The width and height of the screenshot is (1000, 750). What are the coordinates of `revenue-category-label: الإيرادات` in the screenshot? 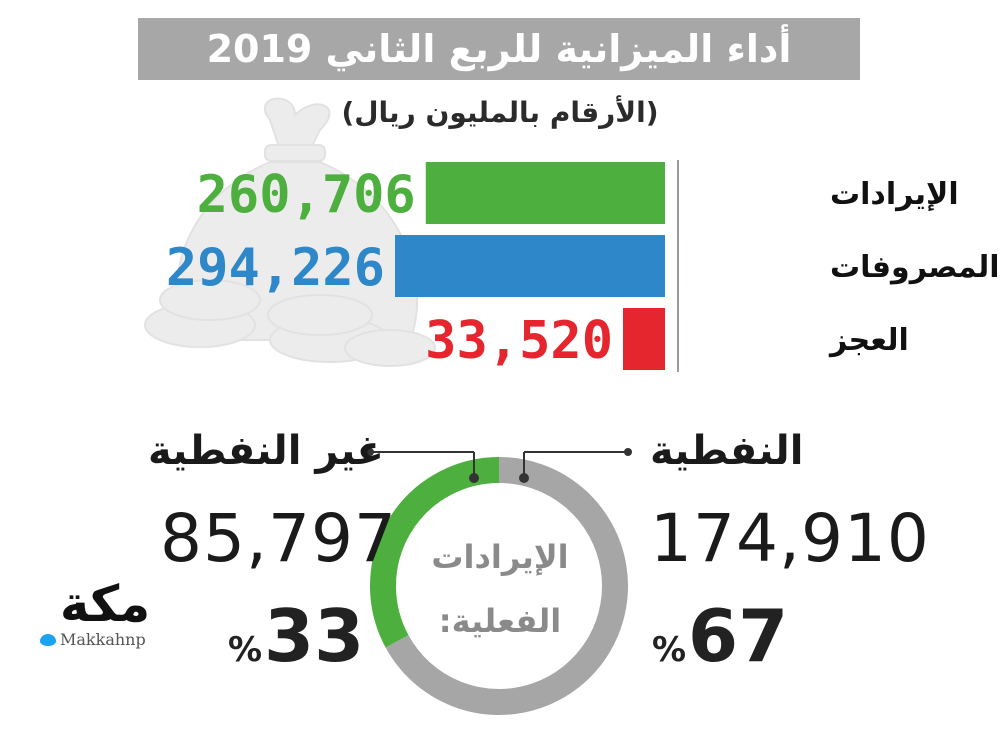 It's located at (894, 194).